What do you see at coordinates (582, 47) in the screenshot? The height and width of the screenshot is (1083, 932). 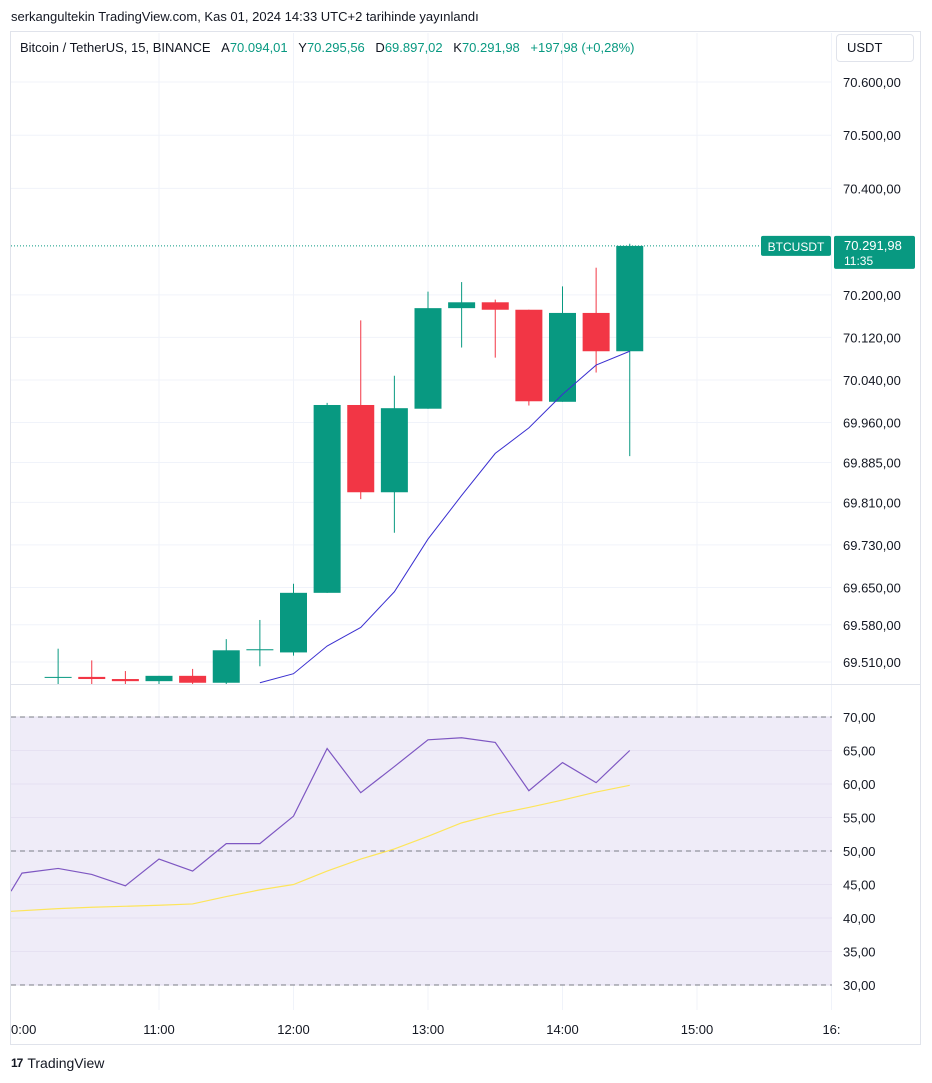 I see `legend-change: +197,98 (+0,28%)` at bounding box center [582, 47].